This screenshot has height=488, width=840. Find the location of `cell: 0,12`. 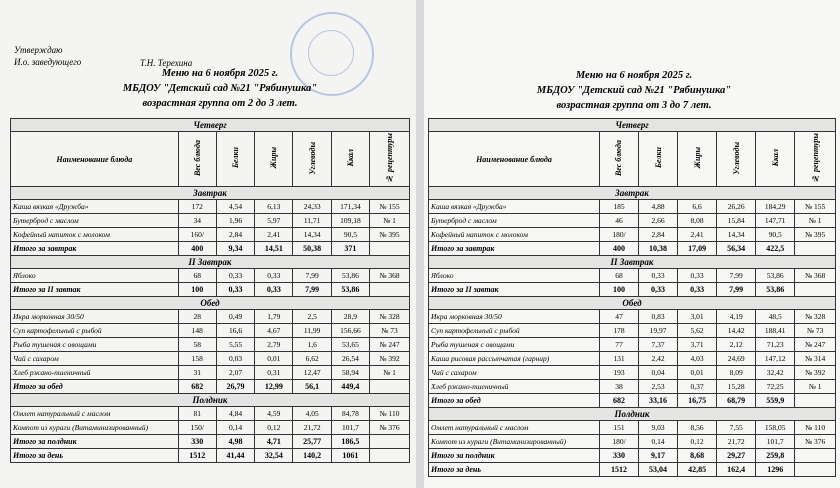

cell: 0,12 is located at coordinates (274, 428).